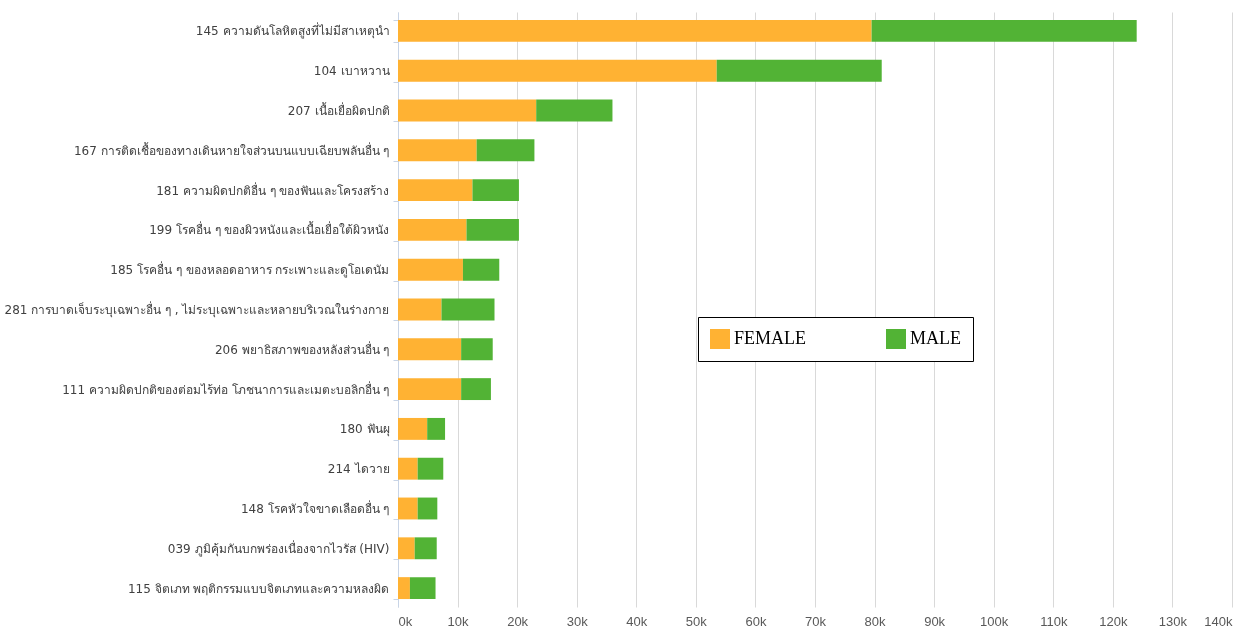 The width and height of the screenshot is (1258, 636). What do you see at coordinates (405, 621) in the screenshot?
I see `x-tick-label: 0k` at bounding box center [405, 621].